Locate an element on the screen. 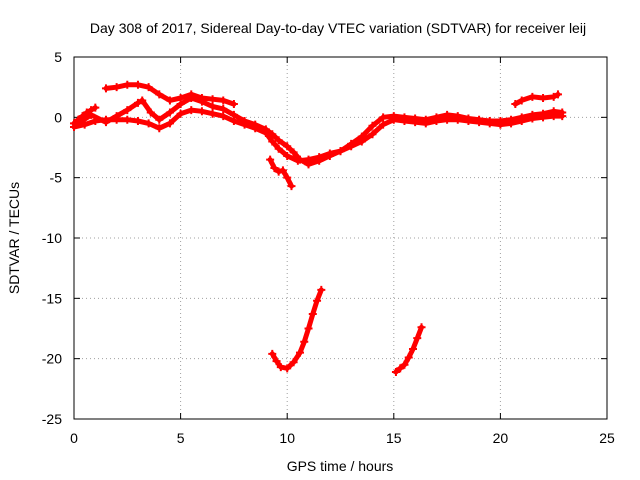  x-tick-label: 20 is located at coordinates (501, 438).